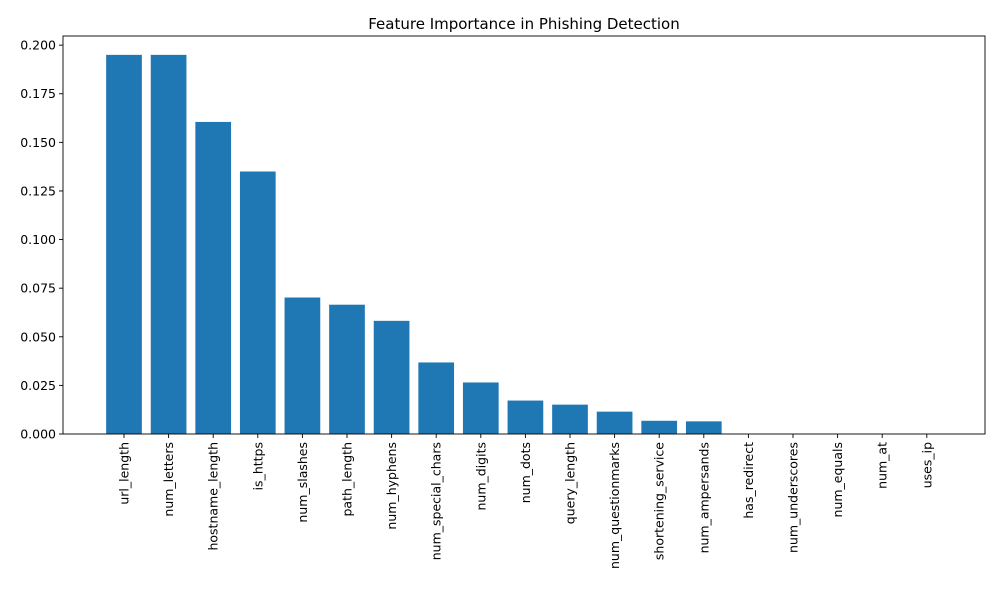  What do you see at coordinates (659, 427) in the screenshot?
I see `bar-shortening-service` at bounding box center [659, 427].